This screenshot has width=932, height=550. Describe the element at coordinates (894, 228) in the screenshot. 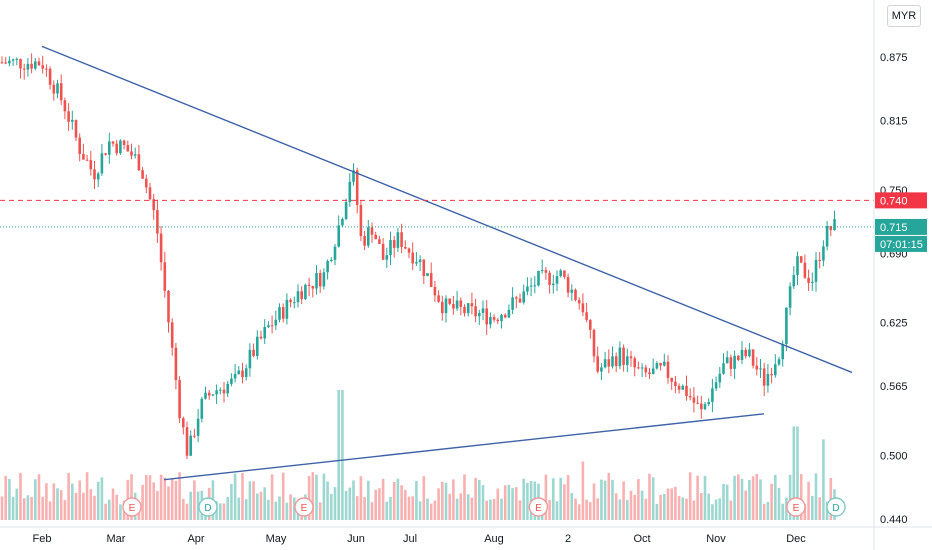

I see `last-price-tag: 0.715` at that location.